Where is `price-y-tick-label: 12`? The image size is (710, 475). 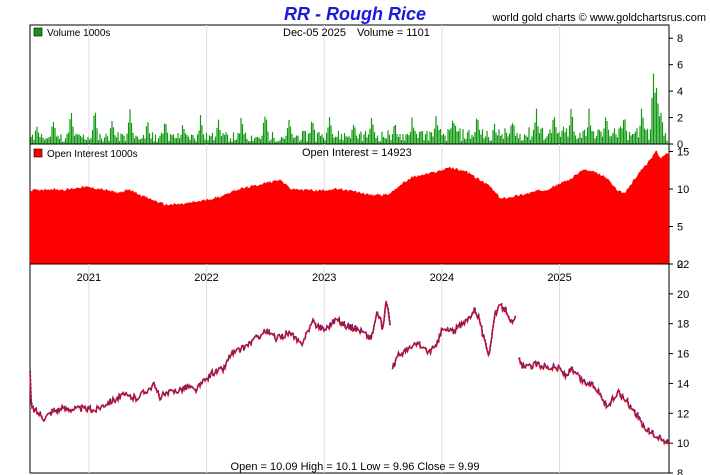 price-y-tick-label: 12 is located at coordinates (683, 414).